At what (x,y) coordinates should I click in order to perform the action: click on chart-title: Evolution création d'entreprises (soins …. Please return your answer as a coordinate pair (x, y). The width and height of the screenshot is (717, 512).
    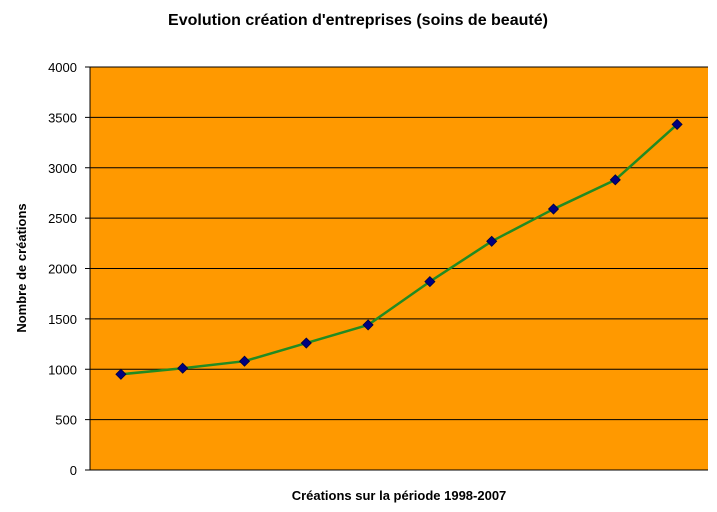
    Looking at the image, I should click on (358, 20).